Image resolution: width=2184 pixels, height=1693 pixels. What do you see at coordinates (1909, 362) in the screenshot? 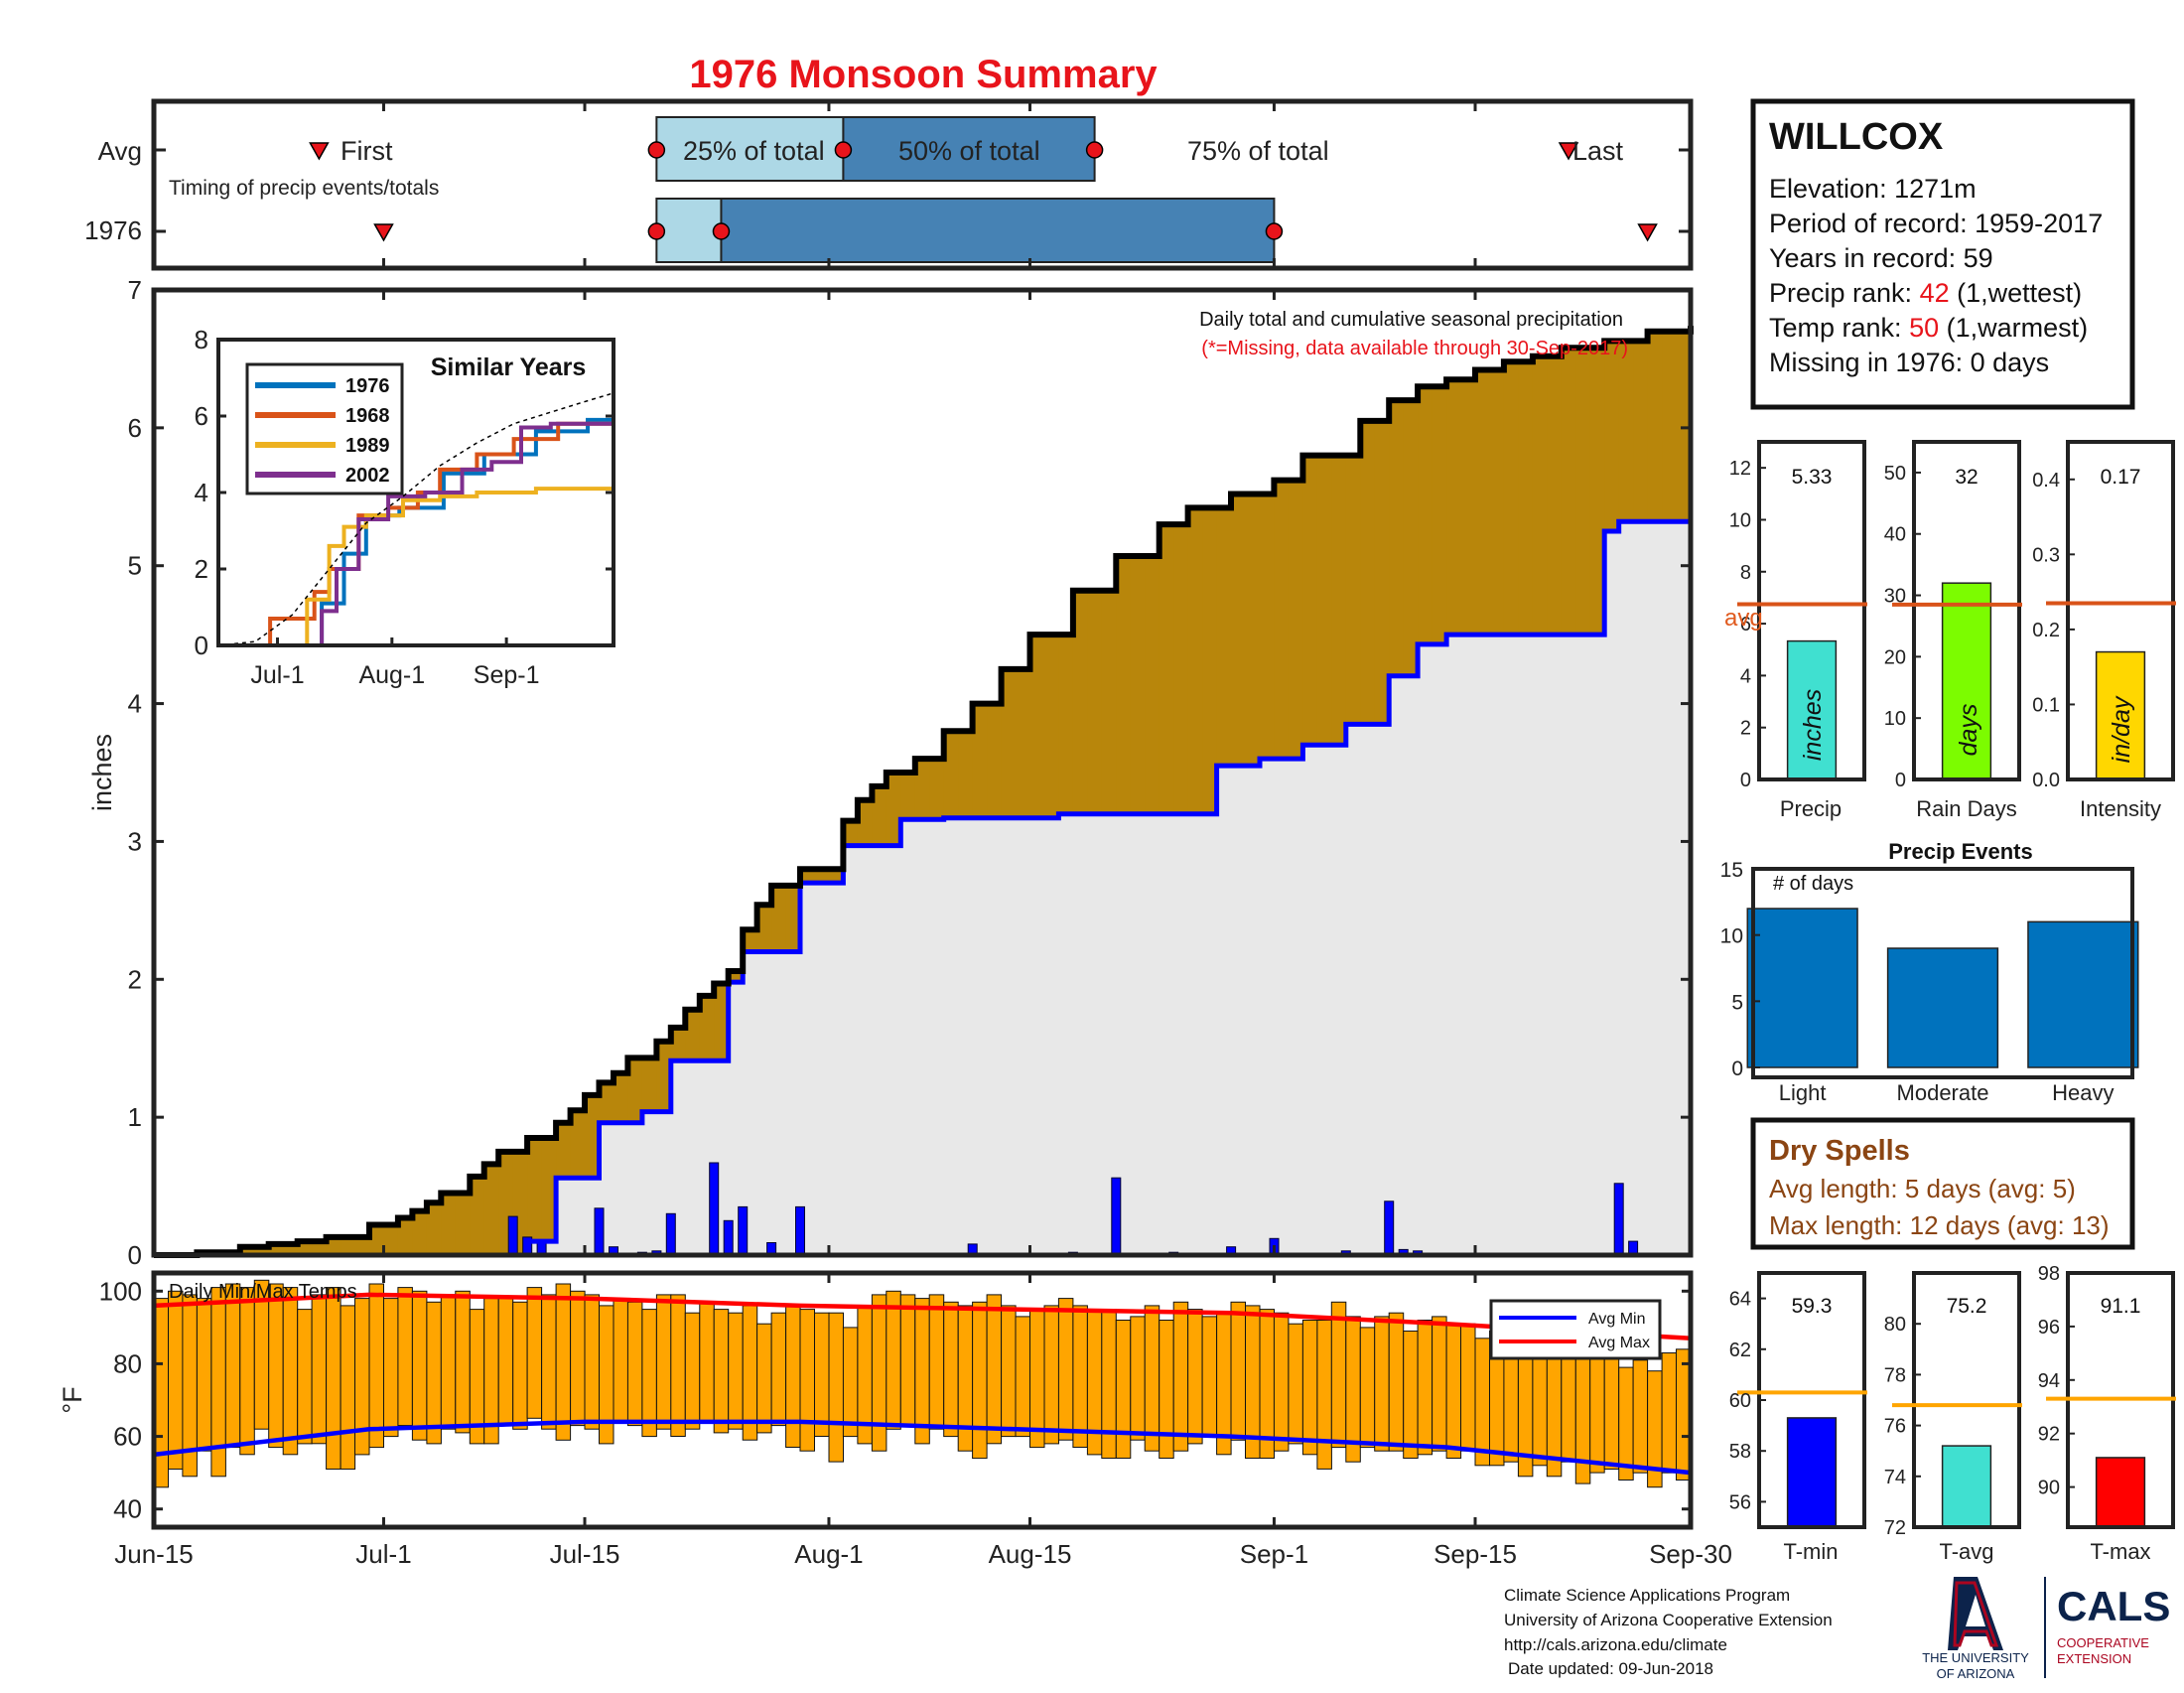
I see `missing-line: Missing in 1976: 0 days` at bounding box center [1909, 362].